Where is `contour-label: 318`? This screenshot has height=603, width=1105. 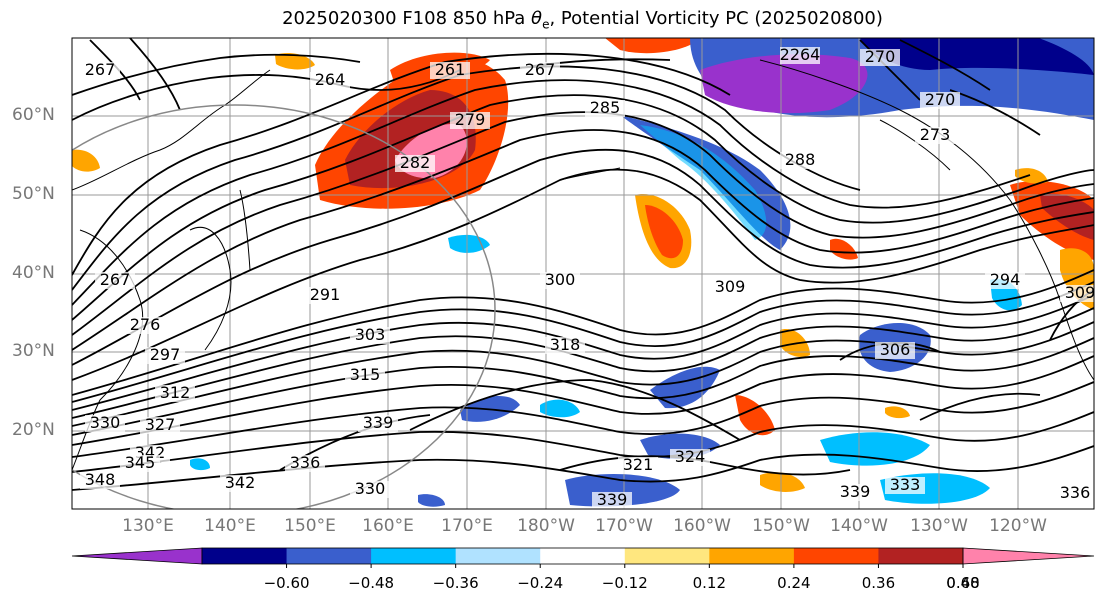 contour-label: 318 is located at coordinates (565, 344).